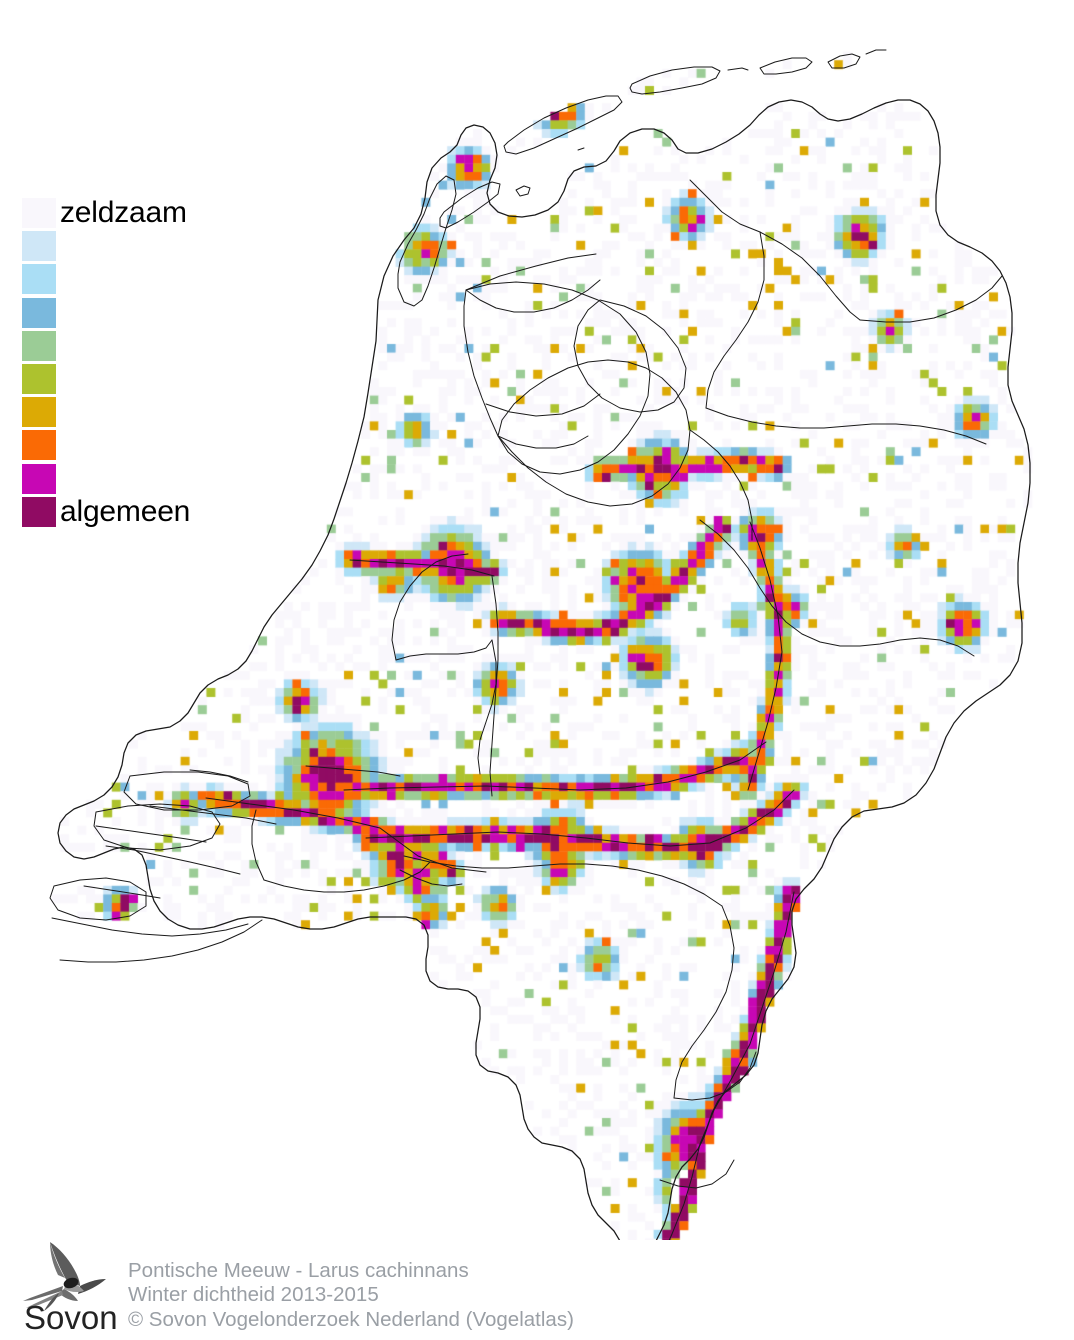 This screenshot has height=1340, width=1074. I want to click on legend-label-bottom: algemeen, so click(125, 511).